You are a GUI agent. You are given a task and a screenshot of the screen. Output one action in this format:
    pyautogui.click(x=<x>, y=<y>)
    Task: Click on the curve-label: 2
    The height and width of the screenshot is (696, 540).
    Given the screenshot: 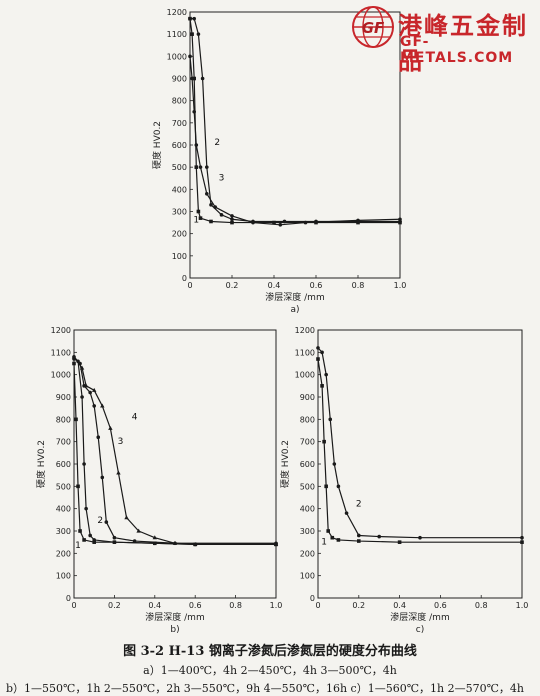 What is the action you would take?
    pyautogui.click(x=217, y=143)
    